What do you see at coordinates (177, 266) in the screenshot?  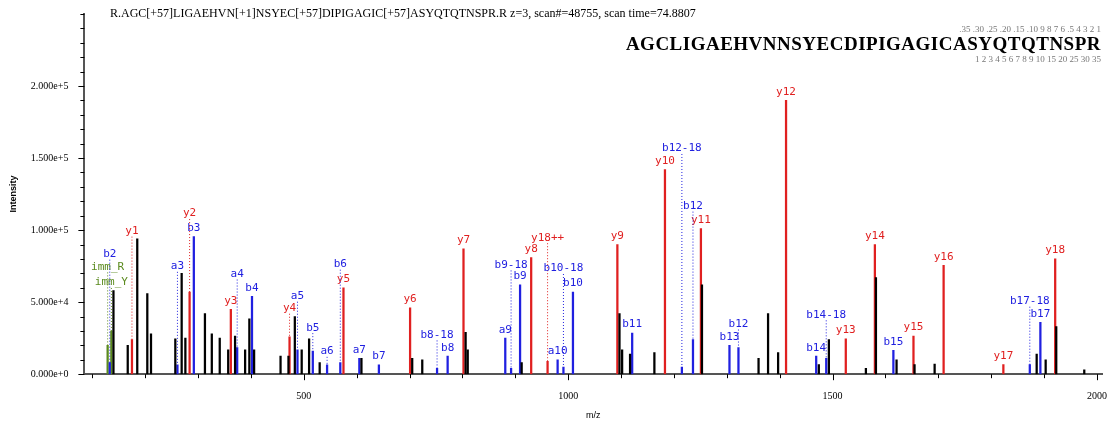 I see `annotation: a3` at bounding box center [177, 266].